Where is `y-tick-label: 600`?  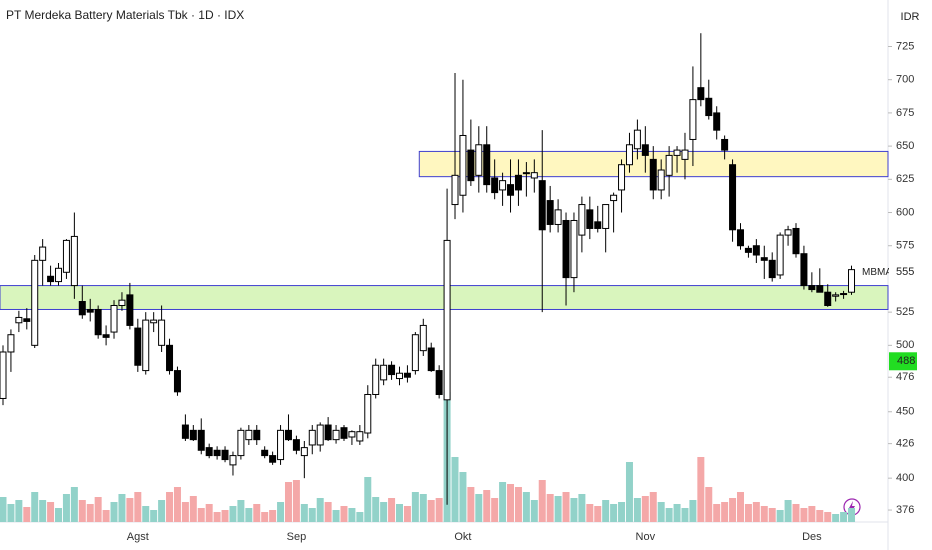 y-tick-label: 600 is located at coordinates (905, 212).